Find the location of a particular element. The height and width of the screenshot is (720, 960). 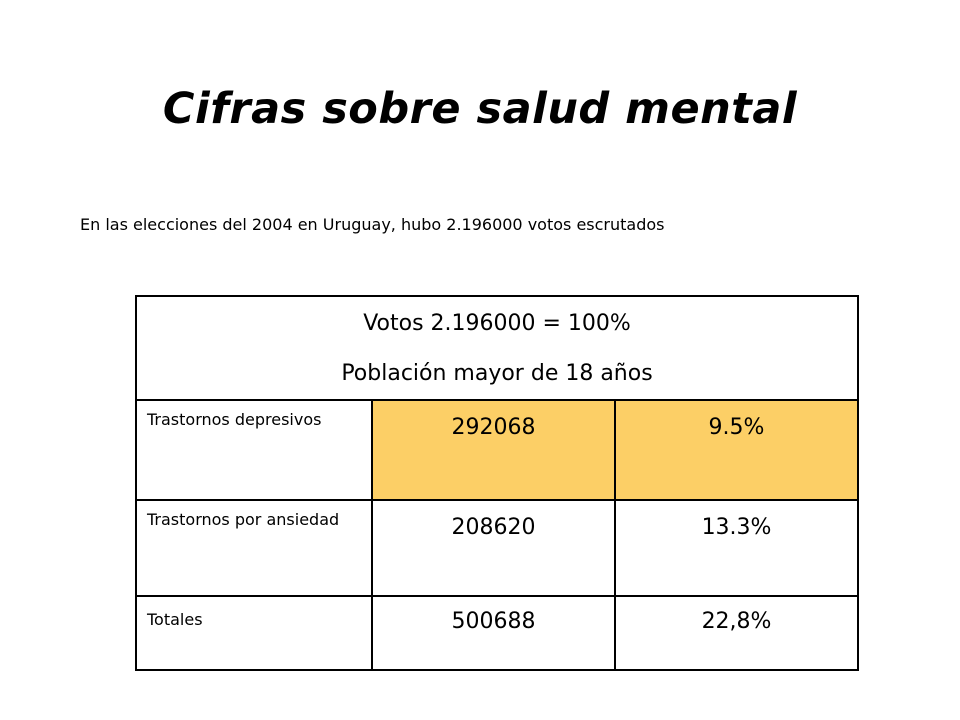

row-label-totales: Totales is located at coordinates (254, 633).